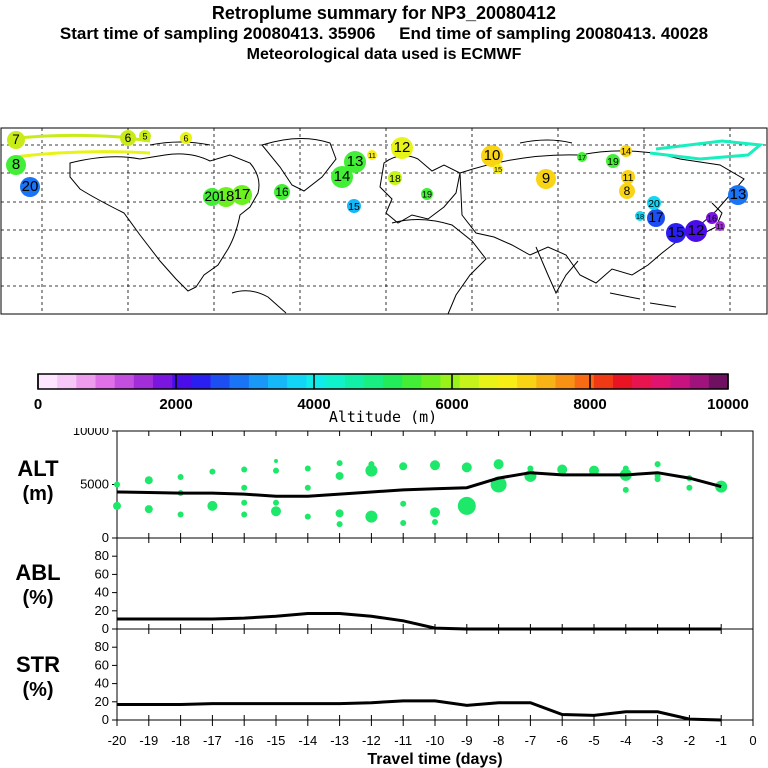  Describe the element at coordinates (435, 583) in the screenshot. I see `abl-panel-frame` at that location.